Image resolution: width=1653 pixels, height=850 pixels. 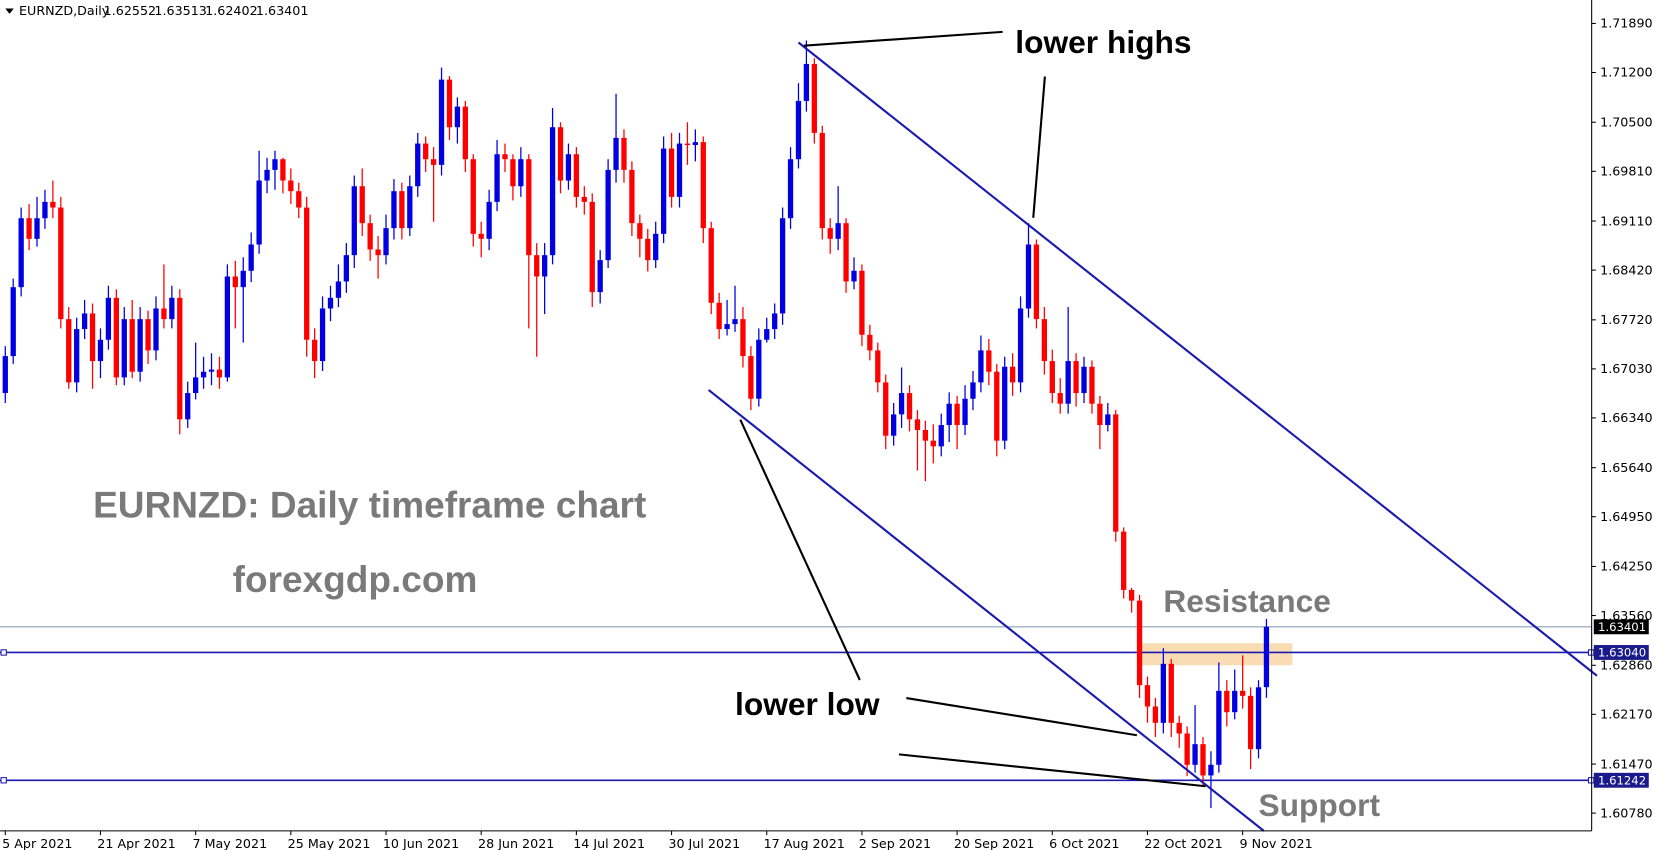 What do you see at coordinates (1626, 467) in the screenshot?
I see `y-tick-label: 1.65640` at bounding box center [1626, 467].